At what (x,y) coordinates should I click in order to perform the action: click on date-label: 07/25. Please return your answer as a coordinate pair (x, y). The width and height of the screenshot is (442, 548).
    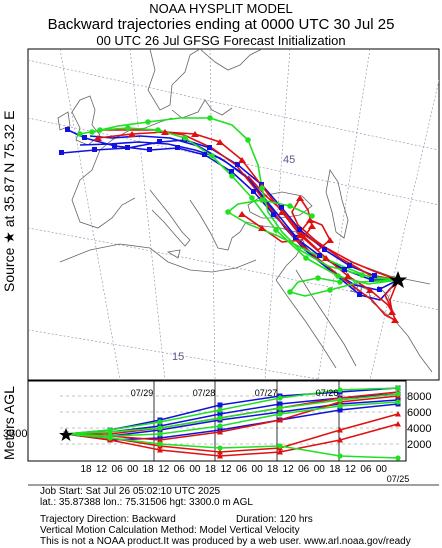
    Looking at the image, I should click on (398, 479).